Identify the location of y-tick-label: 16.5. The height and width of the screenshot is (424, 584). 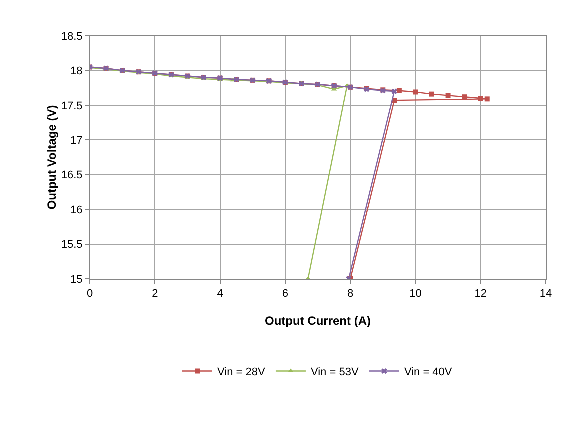
(72, 176).